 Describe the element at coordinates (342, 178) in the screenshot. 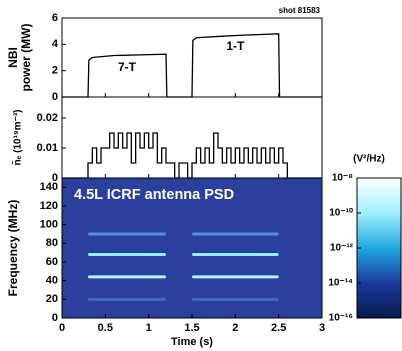

I see `colorbar-tick-label: 10⁻⁸` at that location.